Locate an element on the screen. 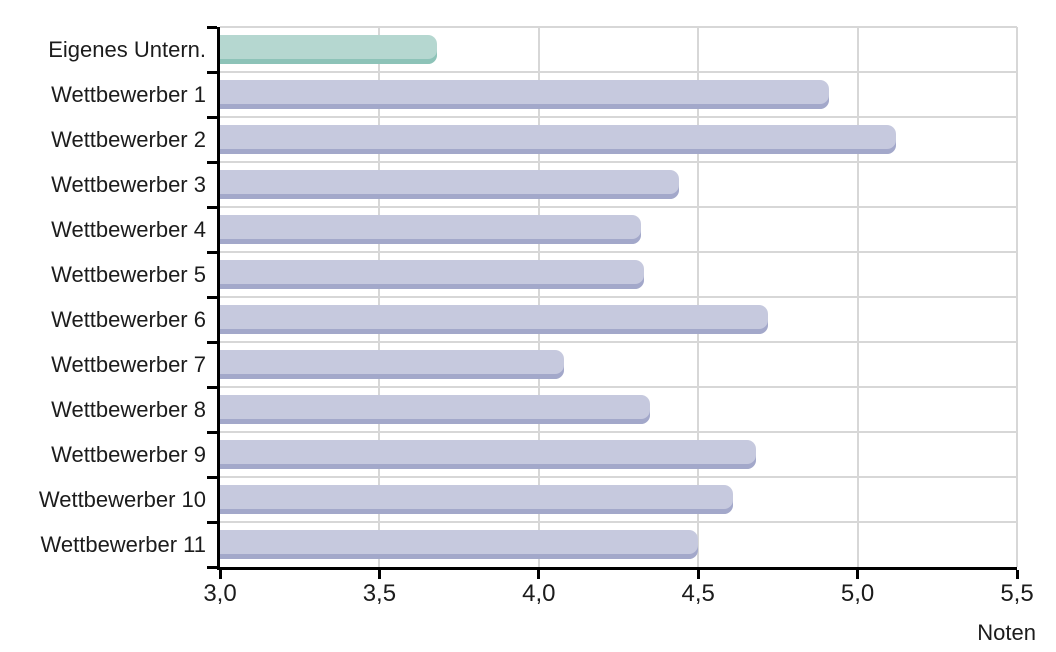 The image size is (1056, 652). x-axis-tick-label: 5,0 is located at coordinates (857, 593).